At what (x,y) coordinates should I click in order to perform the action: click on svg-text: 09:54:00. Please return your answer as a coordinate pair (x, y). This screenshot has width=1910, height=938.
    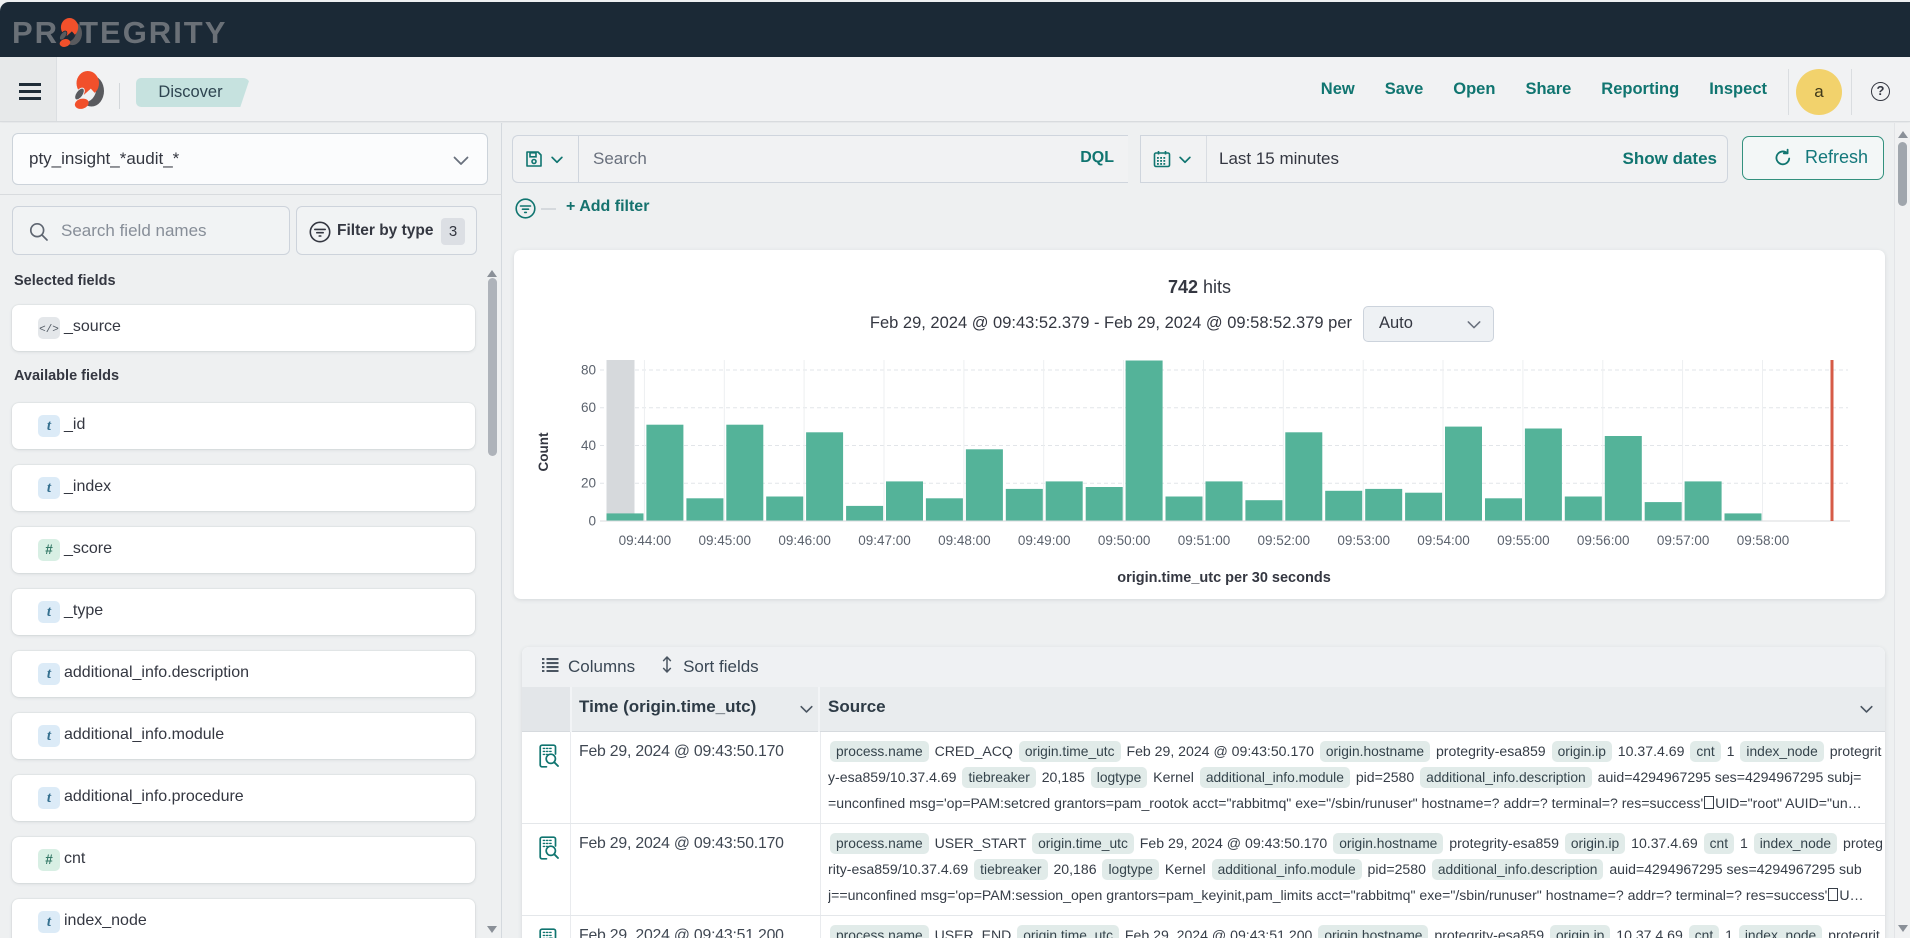
    Looking at the image, I should click on (1443, 540).